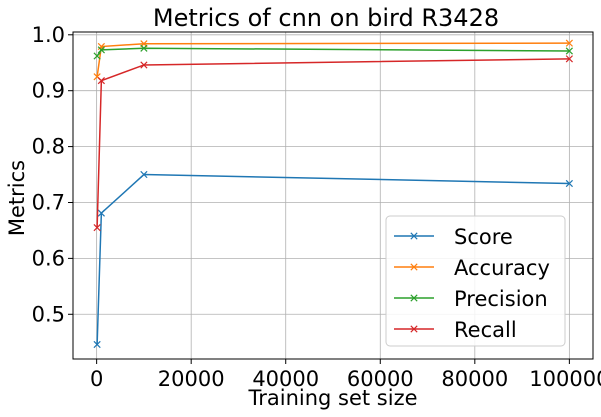  I want to click on series-precision, so click(333, 52).